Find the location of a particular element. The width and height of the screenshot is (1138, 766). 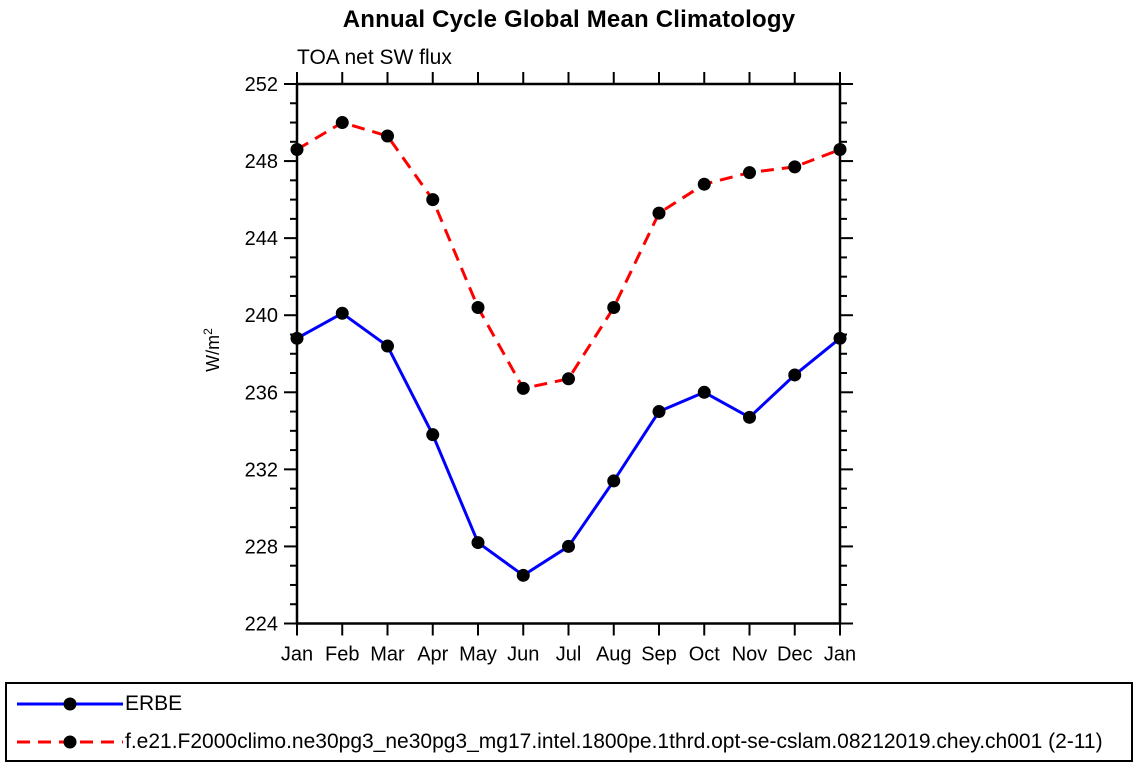

legend-label-erbe: ERBE is located at coordinates (154, 703).